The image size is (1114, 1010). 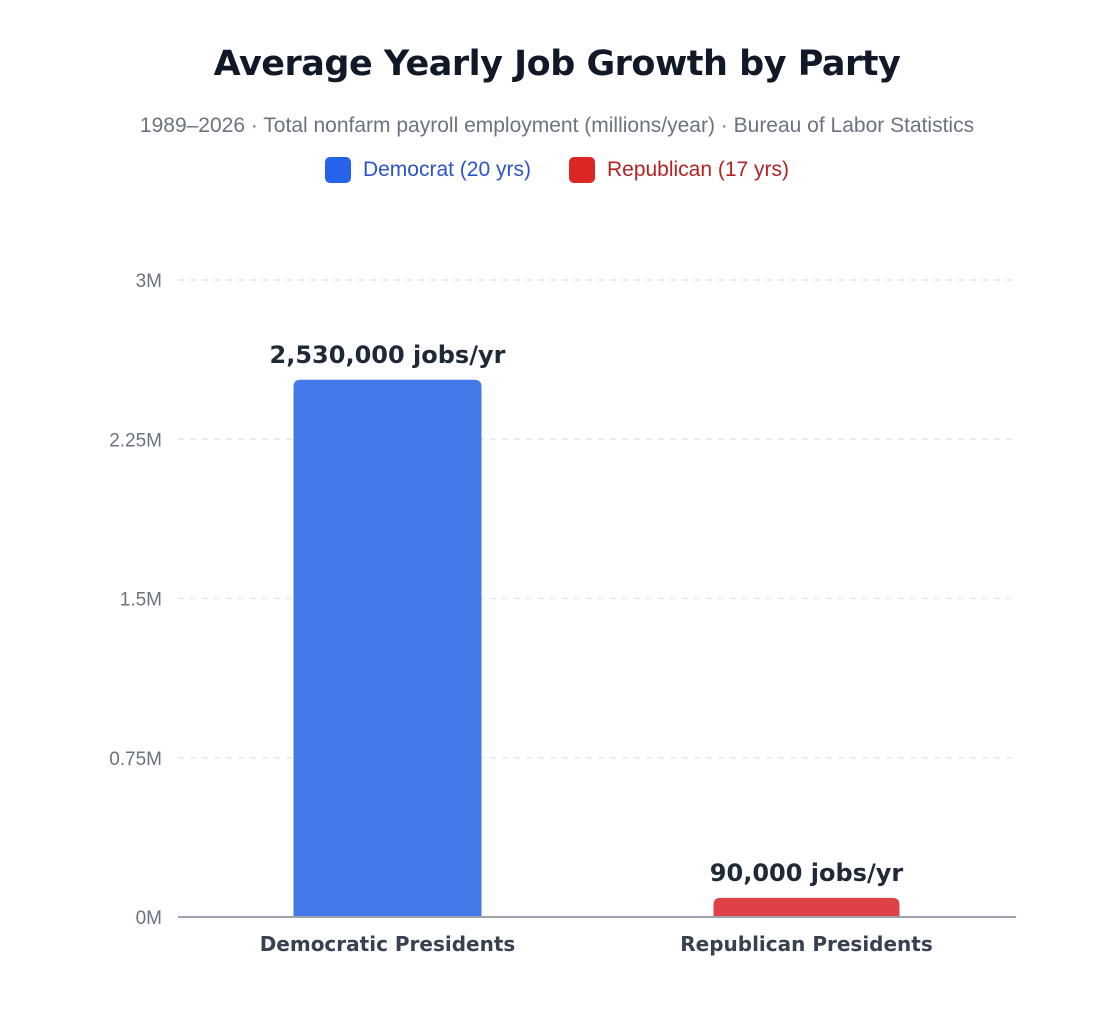 I want to click on legend-item-republican: Republican (17 yrs), so click(x=679, y=170).